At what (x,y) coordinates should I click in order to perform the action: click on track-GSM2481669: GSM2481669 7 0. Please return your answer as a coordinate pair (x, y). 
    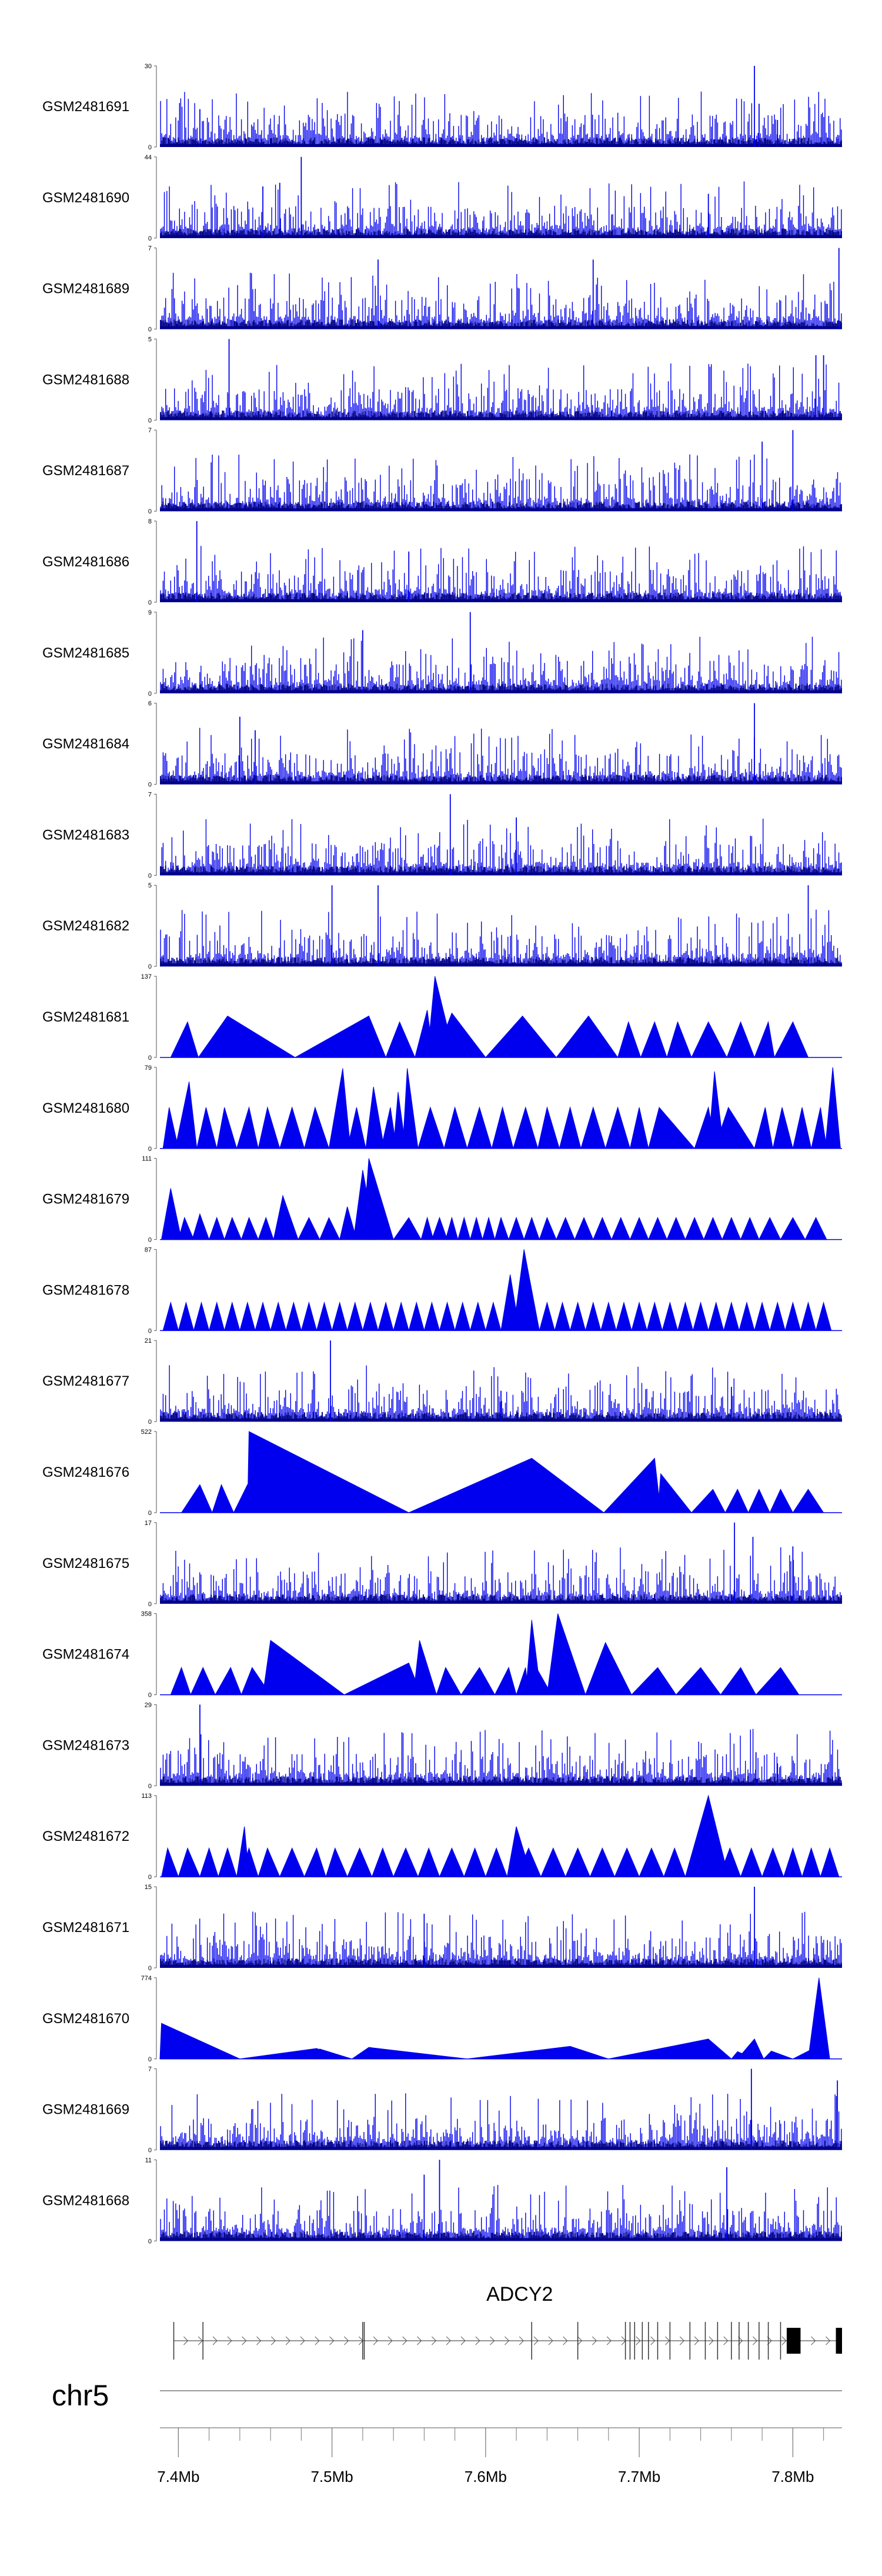
    Looking at the image, I should click on (442, 2110).